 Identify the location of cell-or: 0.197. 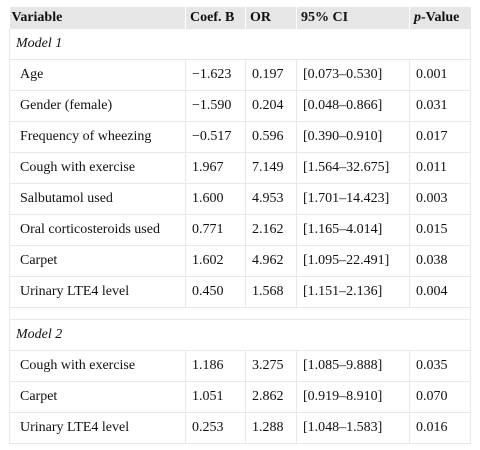
(271, 75).